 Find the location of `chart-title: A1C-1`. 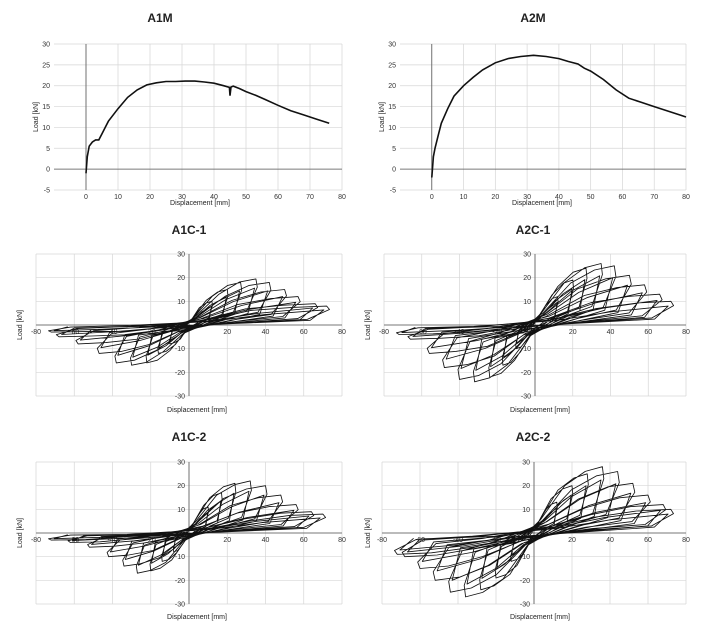

chart-title: A1C-1 is located at coordinates (189, 230).